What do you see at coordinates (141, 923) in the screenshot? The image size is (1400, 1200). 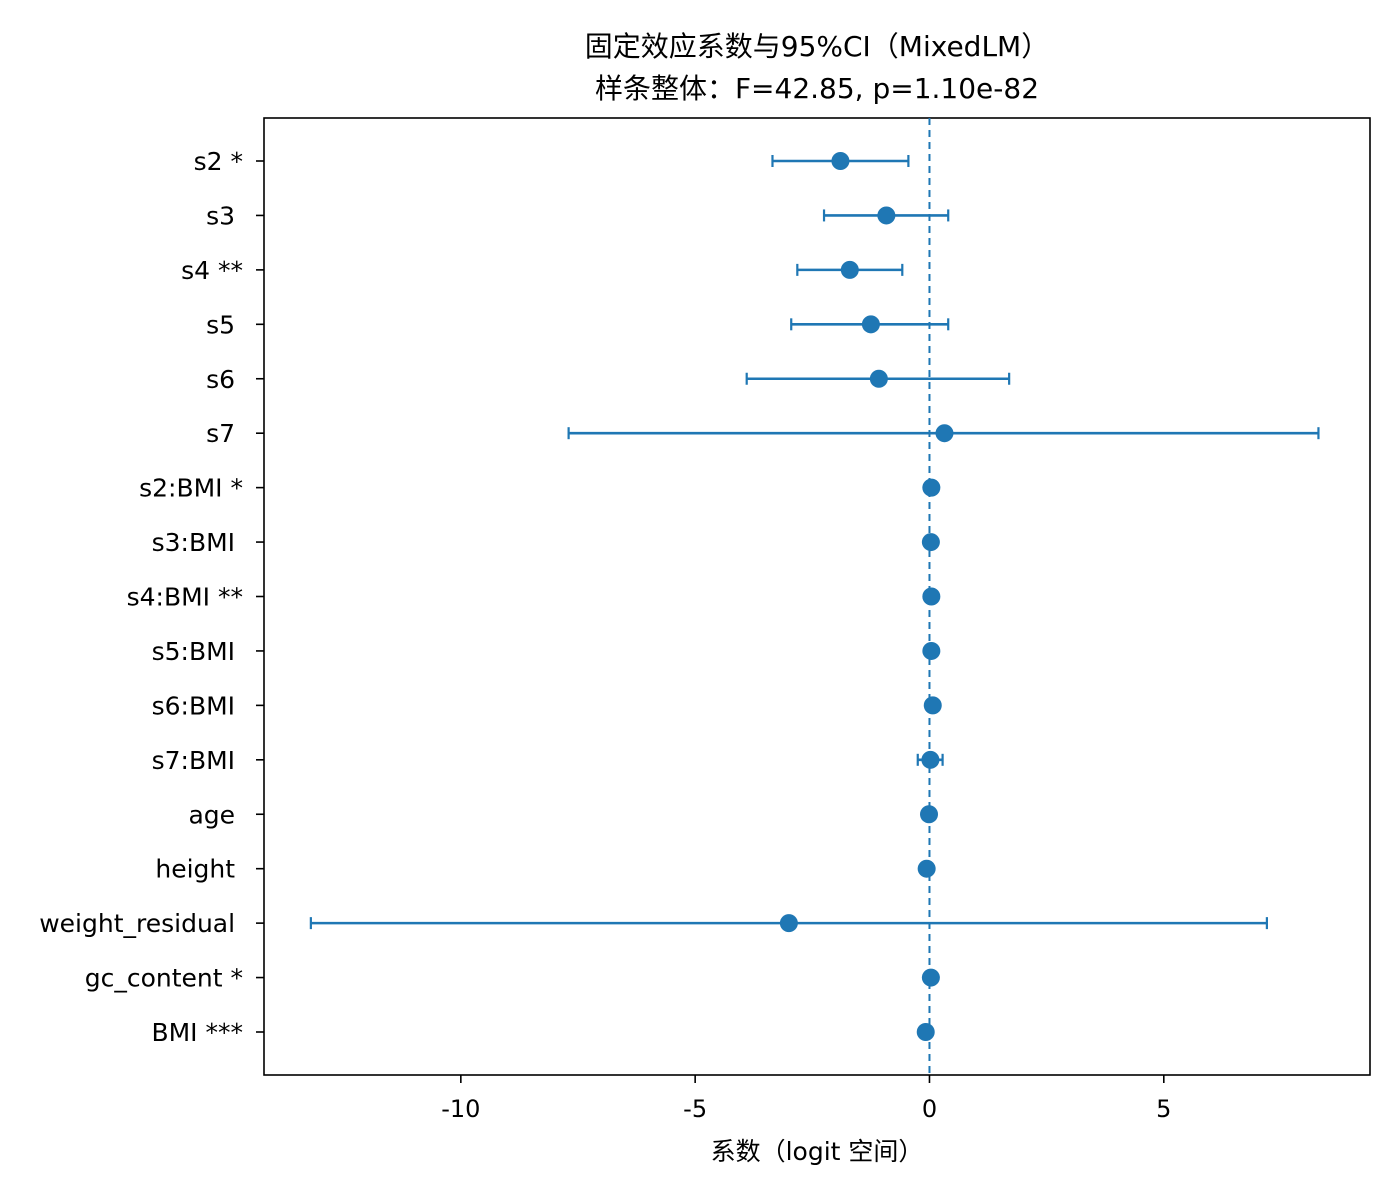 I see `y-tick-label: weight_residual` at bounding box center [141, 923].